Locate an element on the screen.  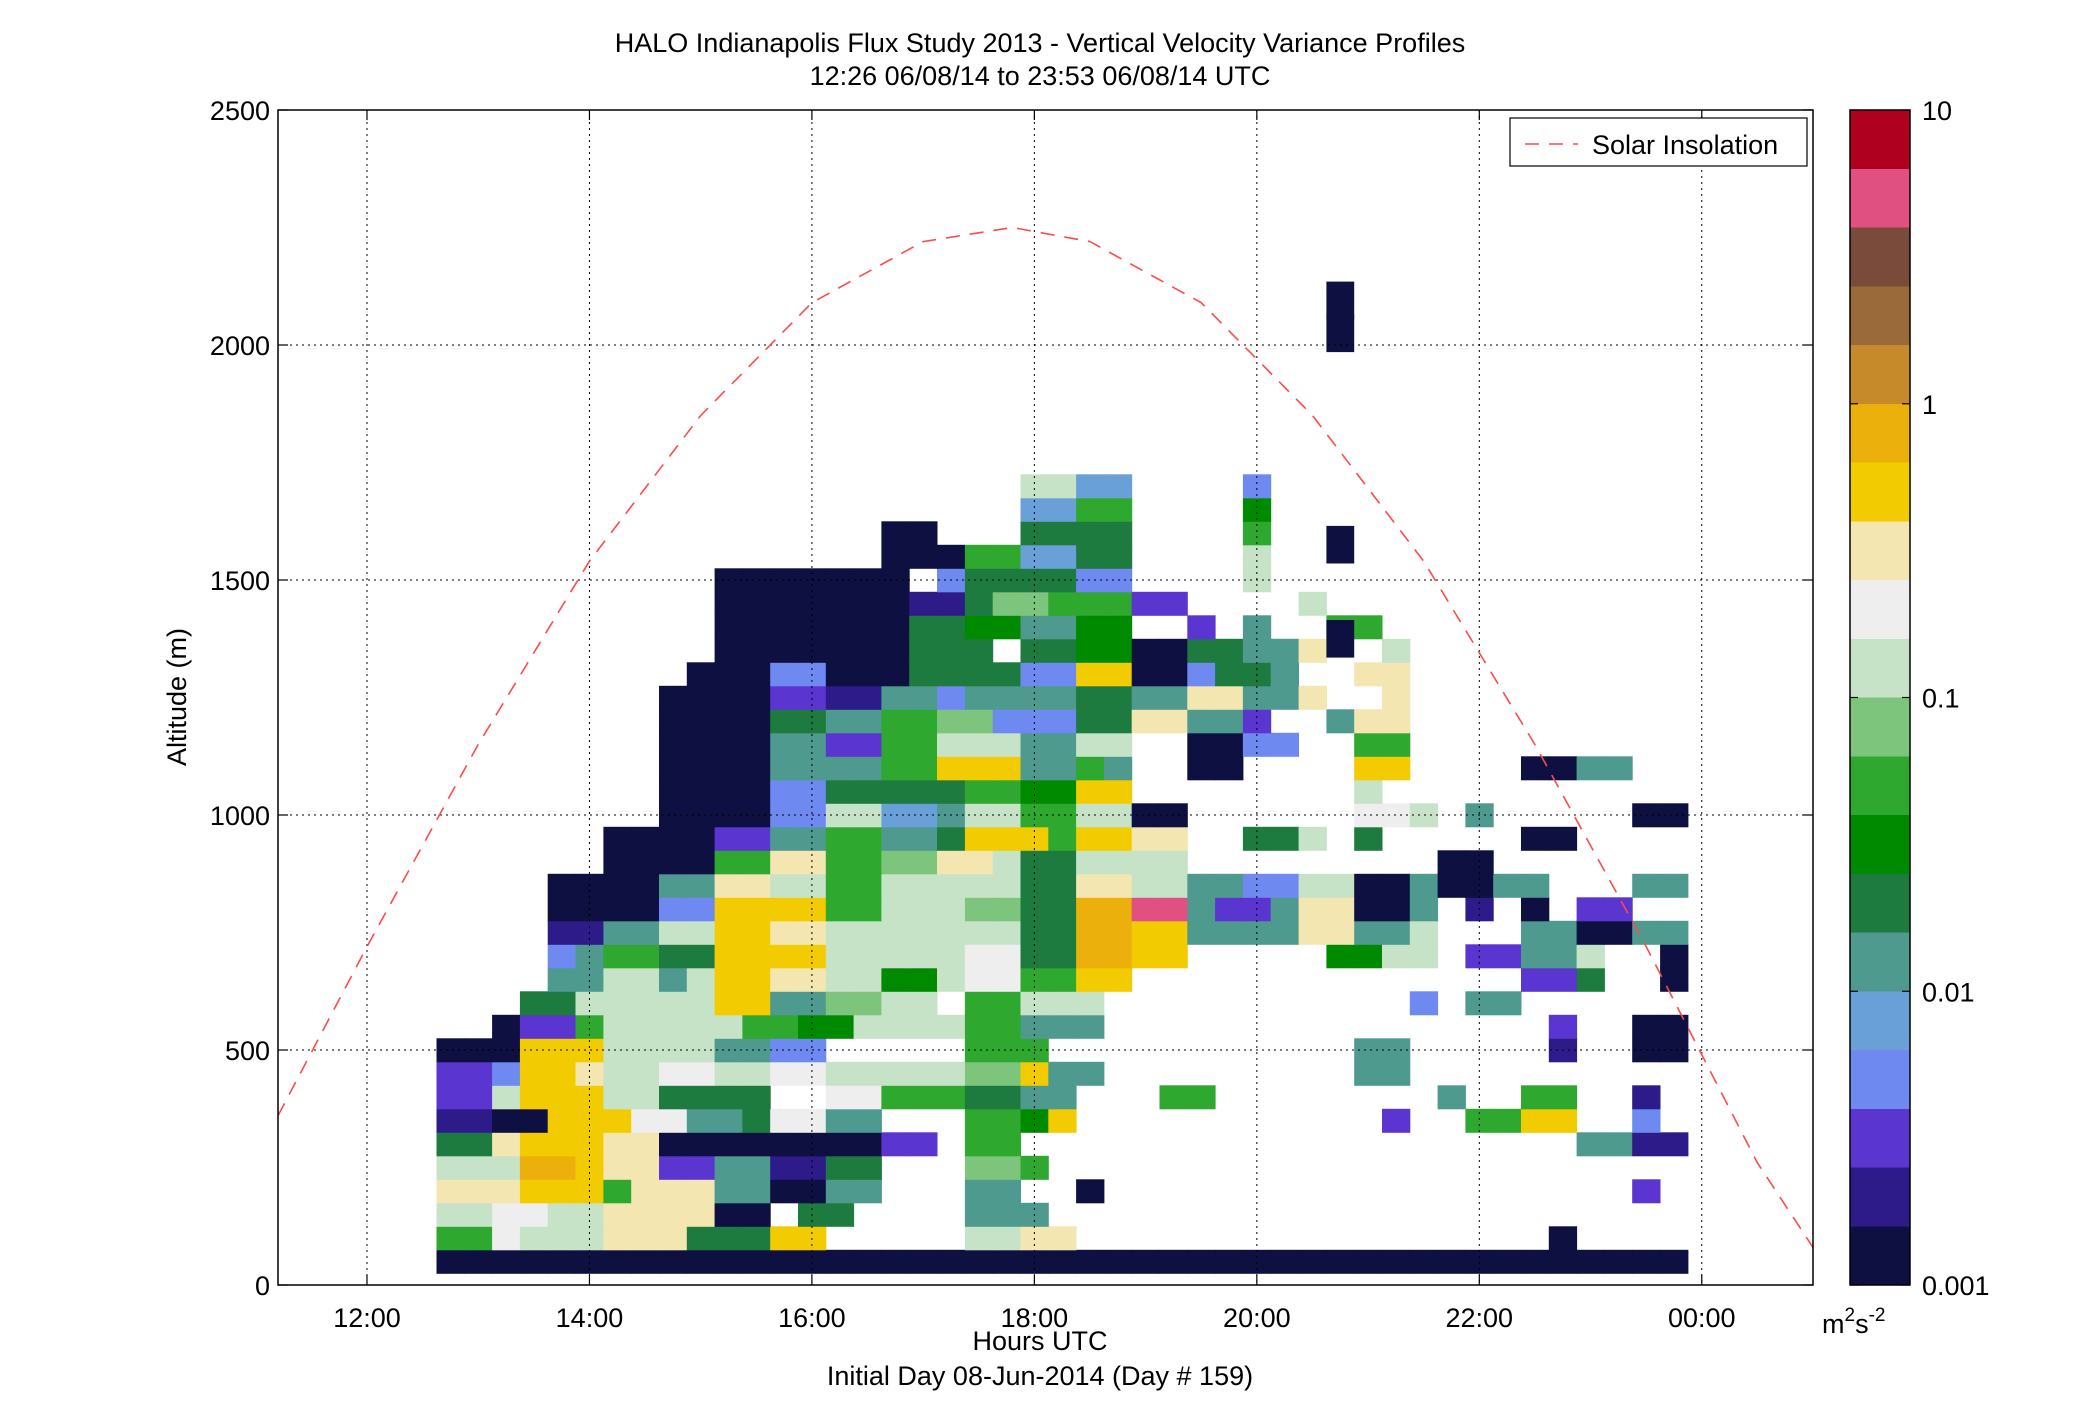
colorbar-tick-label: 1 is located at coordinates (1929, 405).